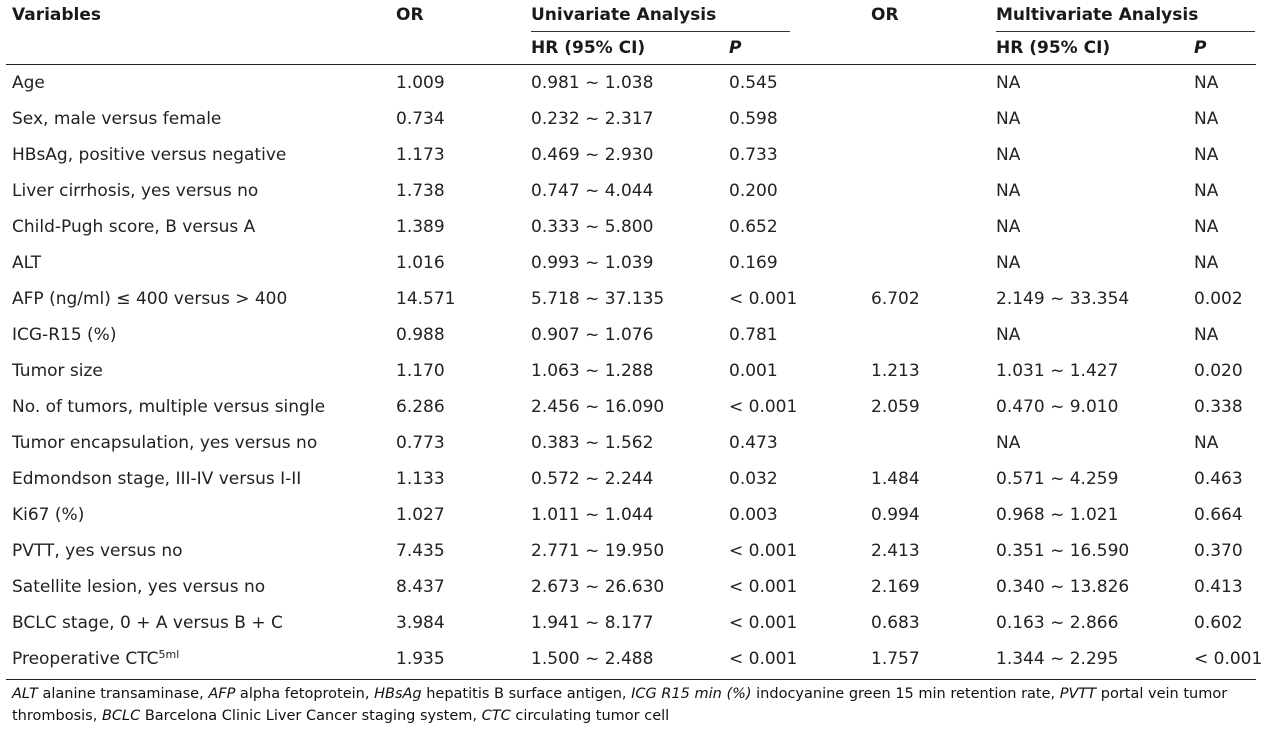  What do you see at coordinates (895, 479) in the screenshot?
I see `cell-or-multivariate: 1.484` at bounding box center [895, 479].